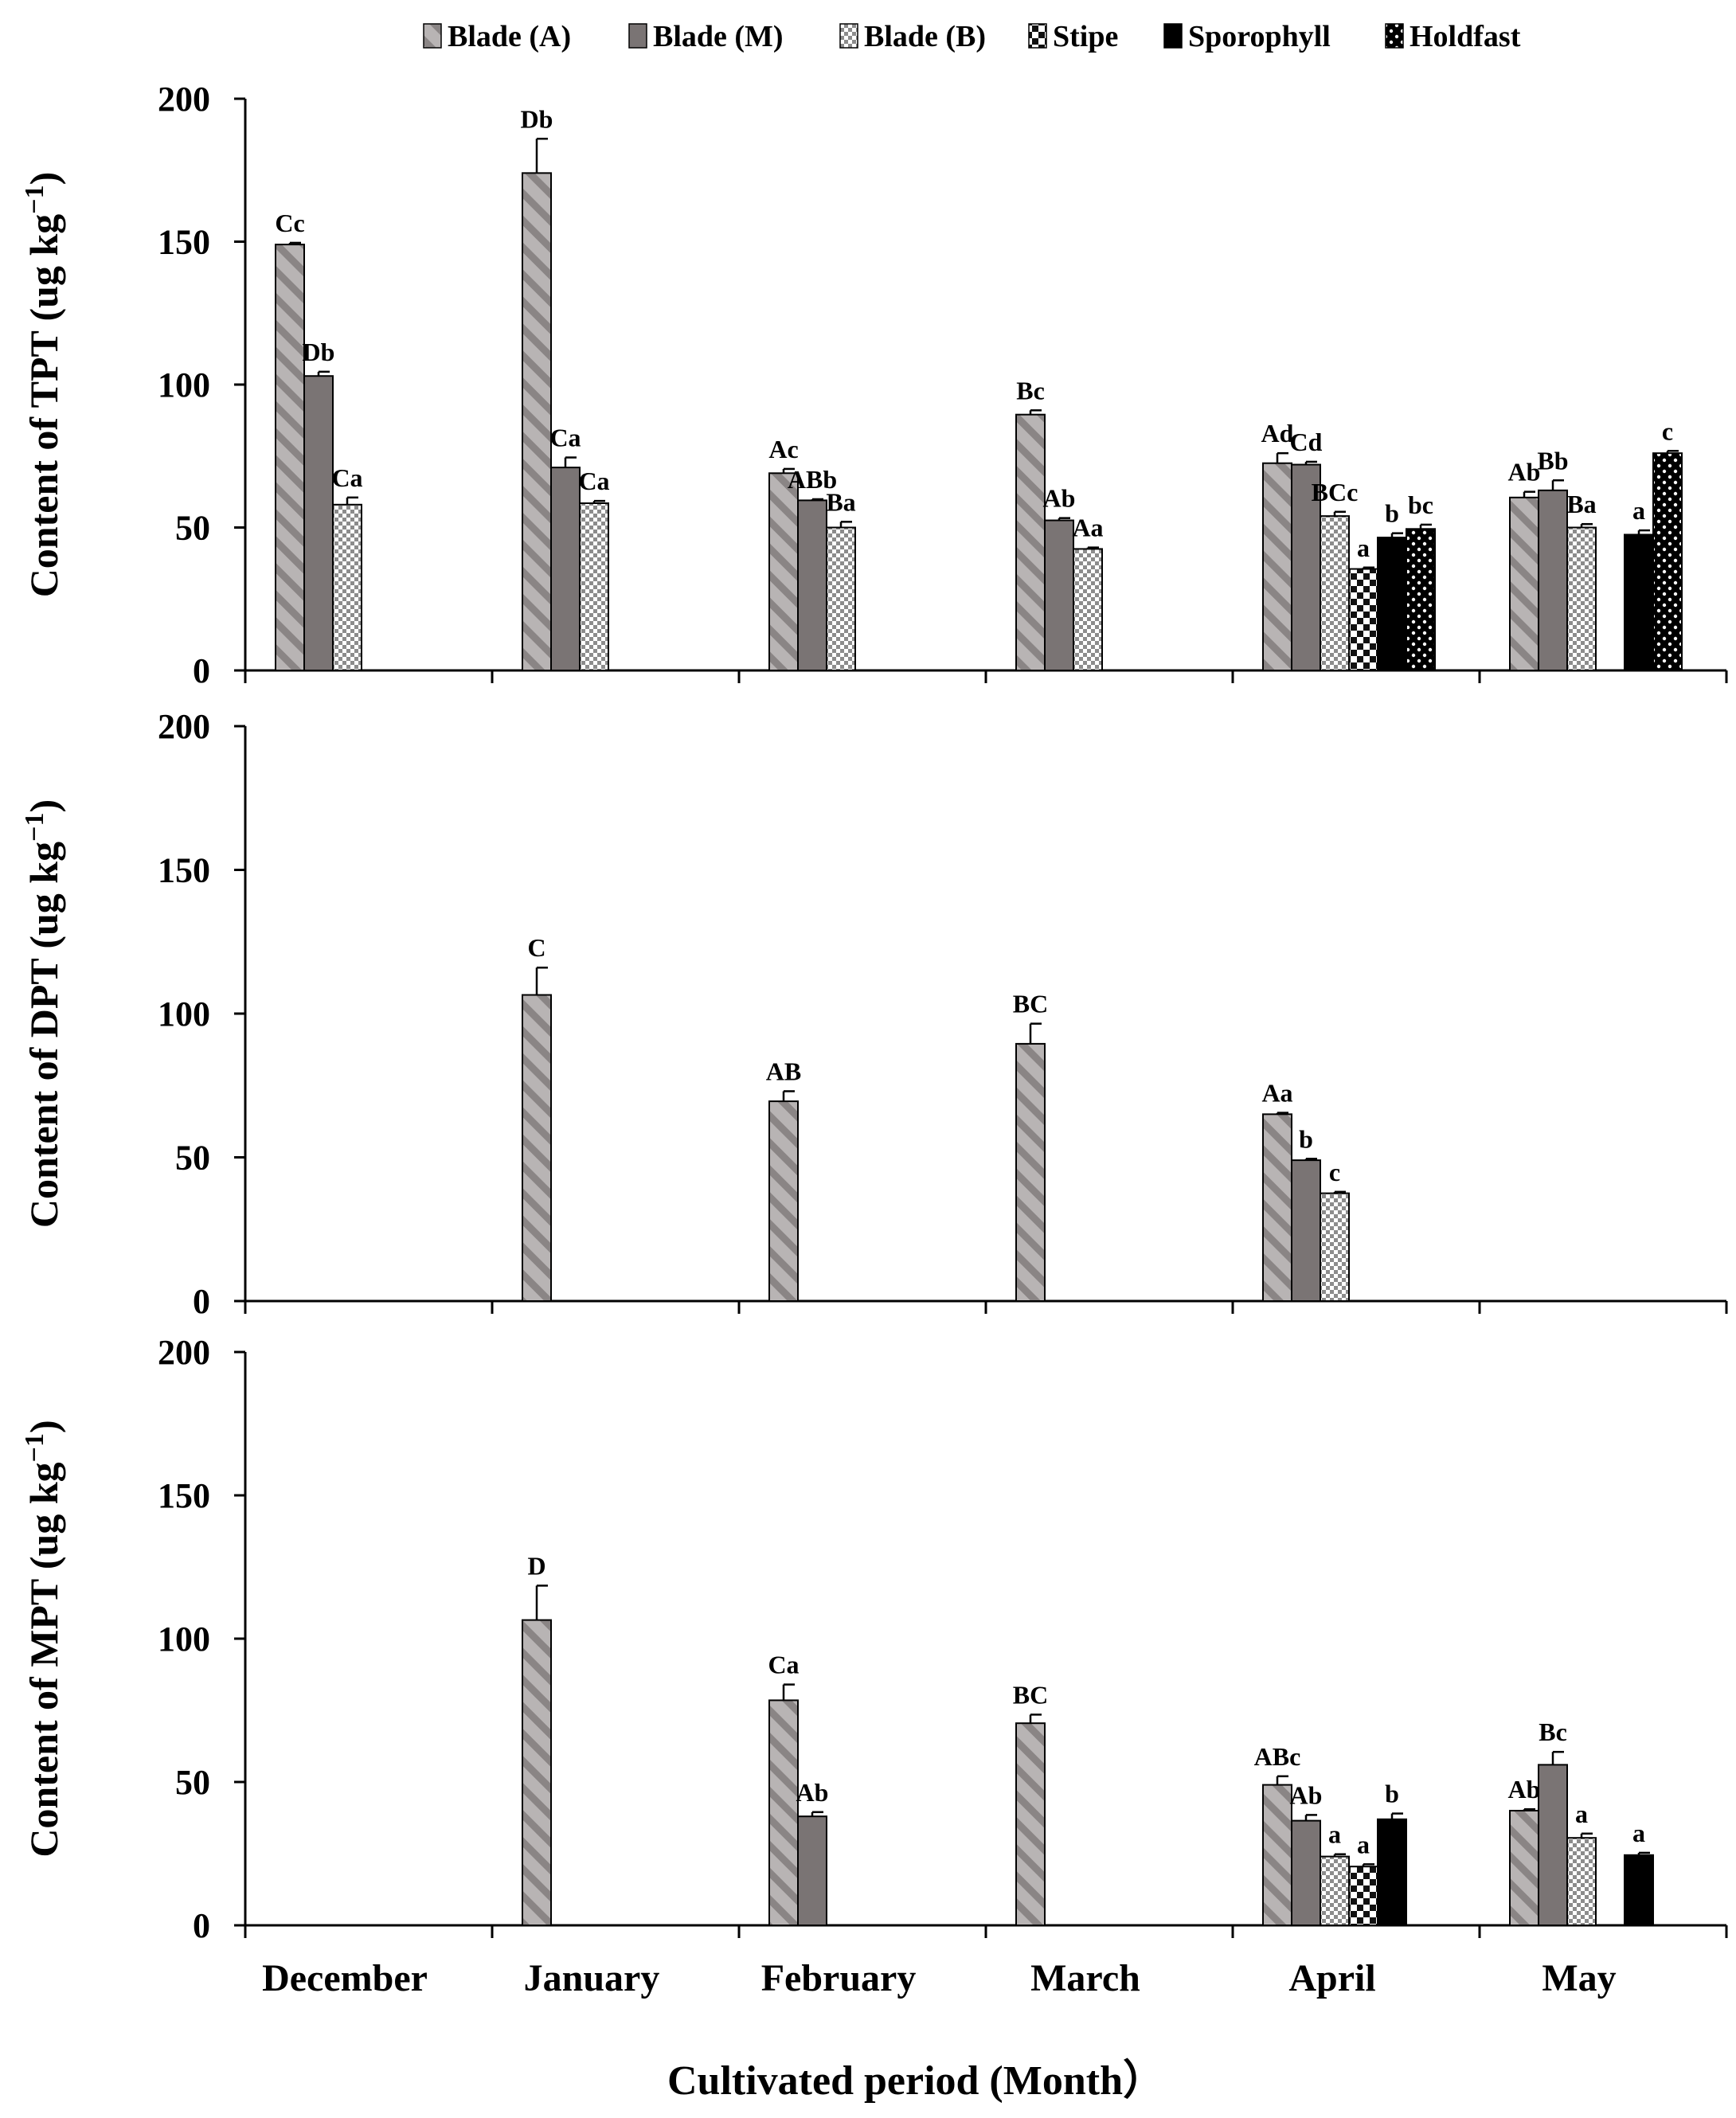  Describe the element at coordinates (784, 553) in the screenshot. I see `bar-group: Ac` at that location.